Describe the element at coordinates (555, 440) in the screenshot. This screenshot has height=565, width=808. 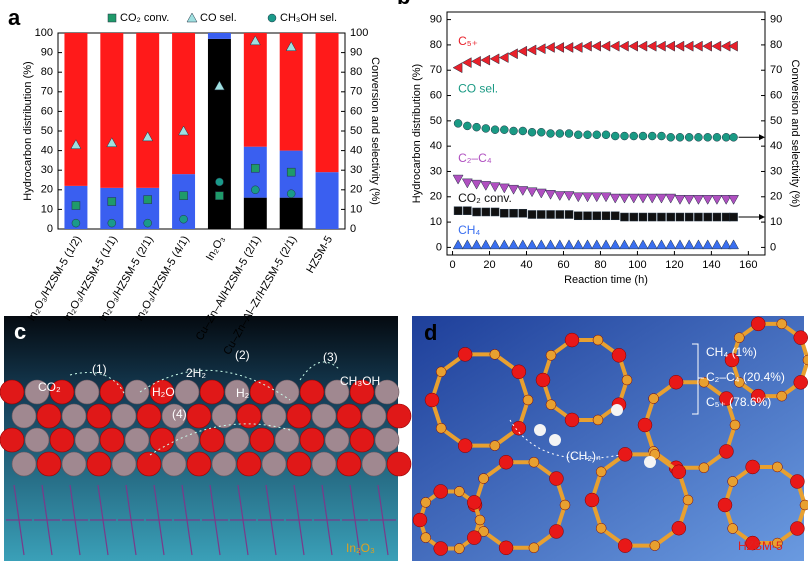
I see `hydrogen-atom` at that location.